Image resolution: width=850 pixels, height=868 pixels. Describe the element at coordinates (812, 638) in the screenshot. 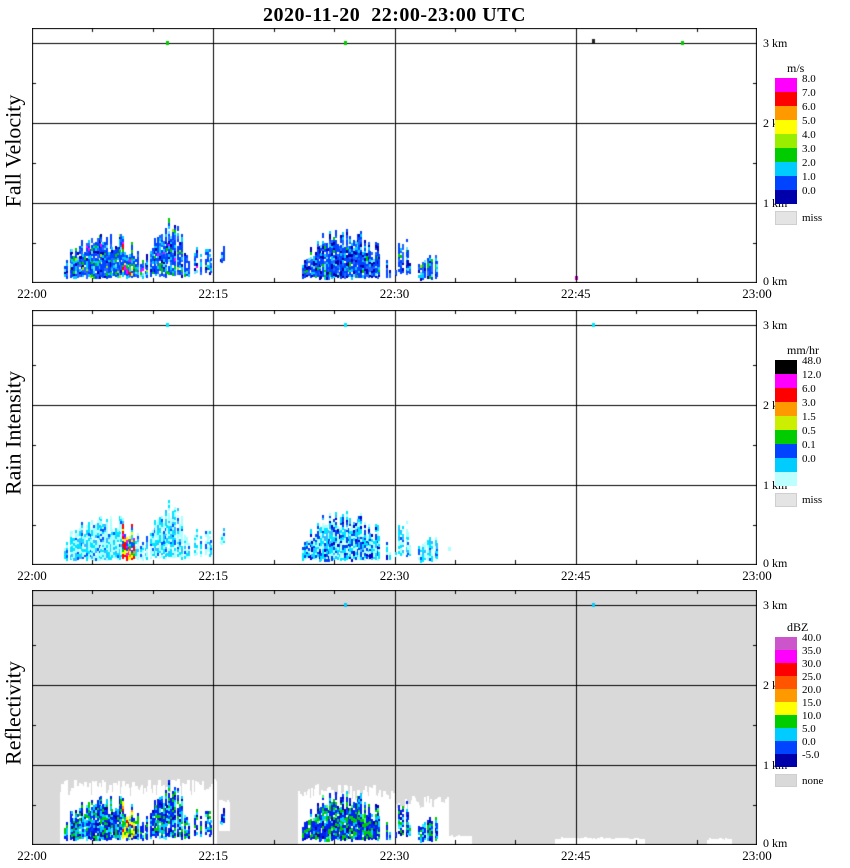

I see `colorbar-value-label: 40.0` at that location.